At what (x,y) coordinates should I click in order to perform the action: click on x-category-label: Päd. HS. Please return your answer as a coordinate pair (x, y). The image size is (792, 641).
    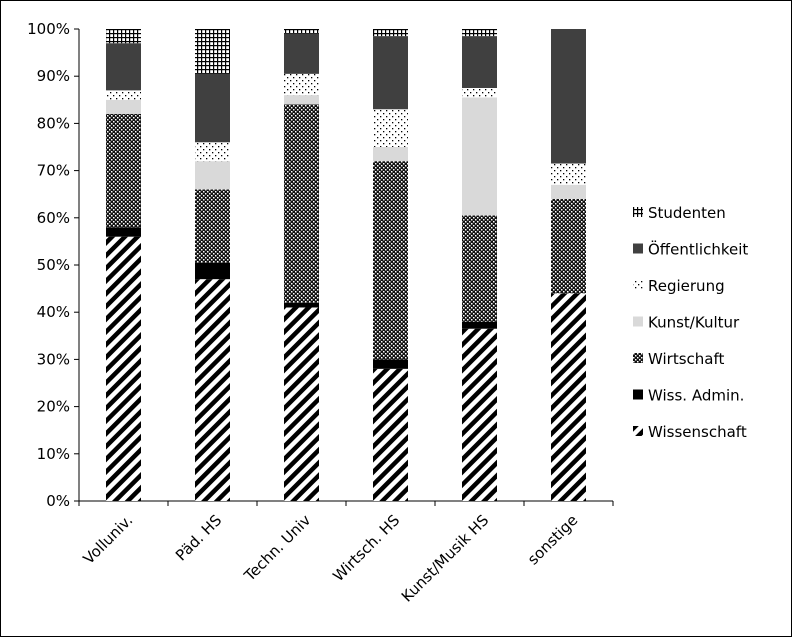
    Looking at the image, I should click on (198, 537).